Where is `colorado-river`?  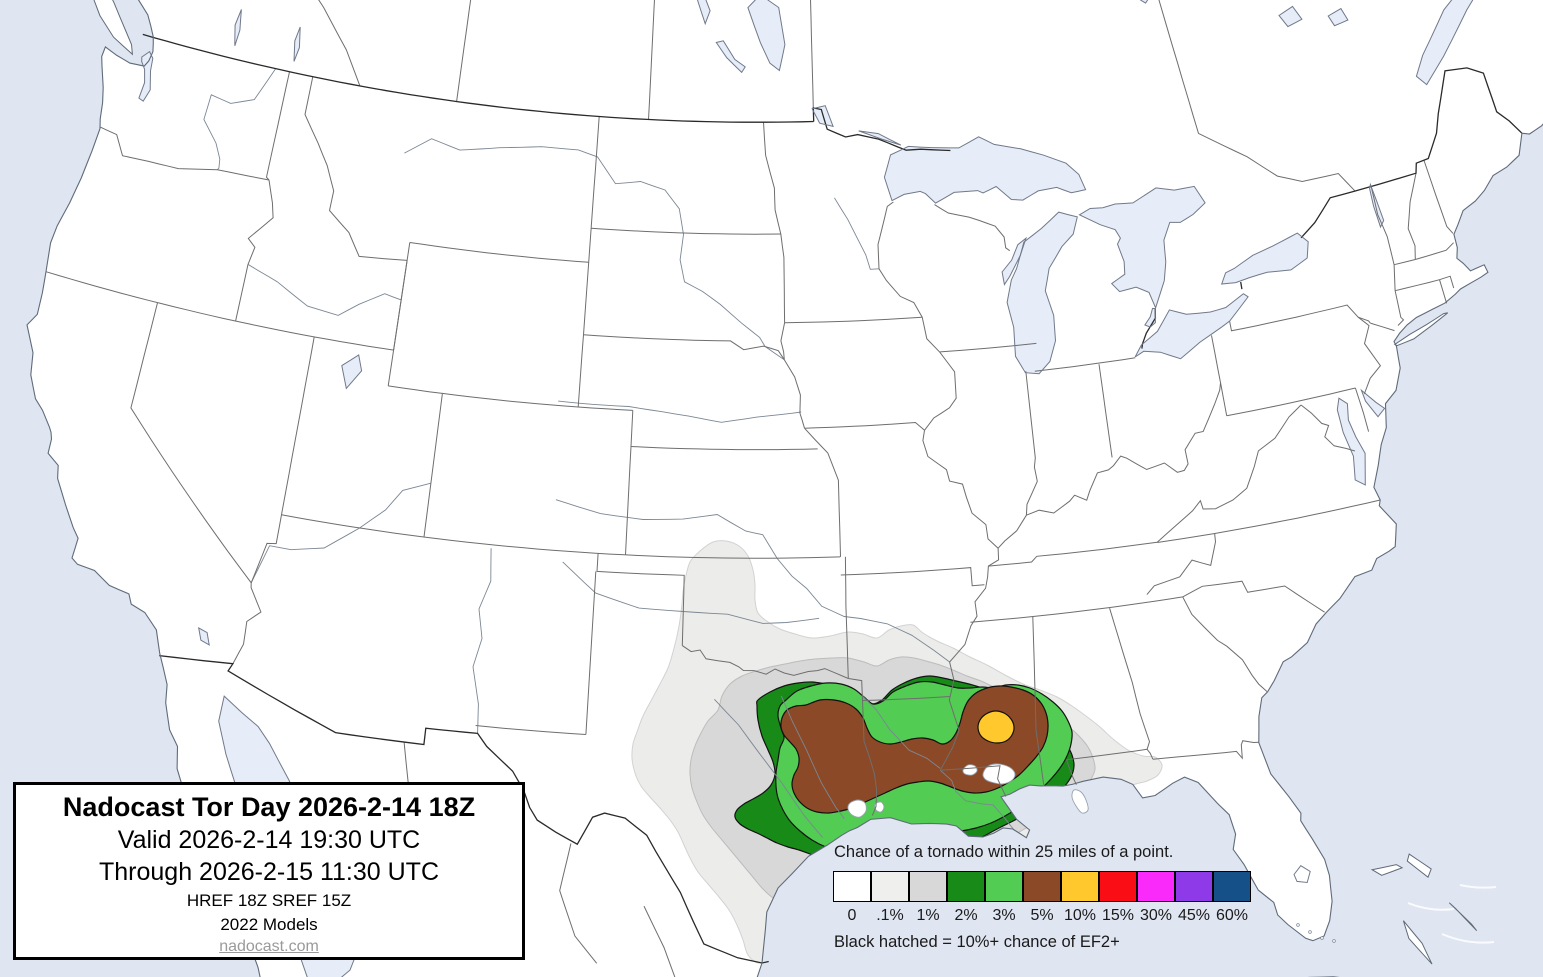 colorado-river is located at coordinates (341, 532).